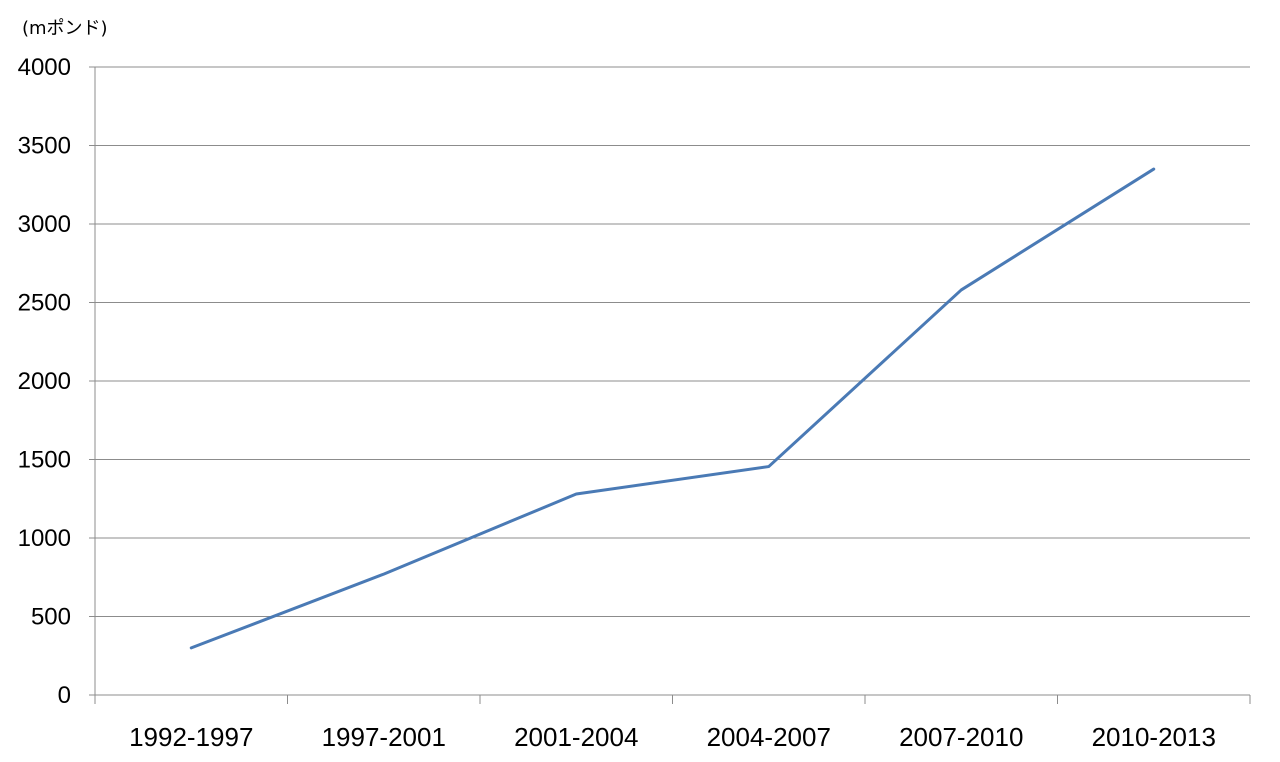 The height and width of the screenshot is (762, 1280). I want to click on y-tick-labels: 0 500 1000 1500 2000 2500 3000 3500 4000, so click(44, 381).